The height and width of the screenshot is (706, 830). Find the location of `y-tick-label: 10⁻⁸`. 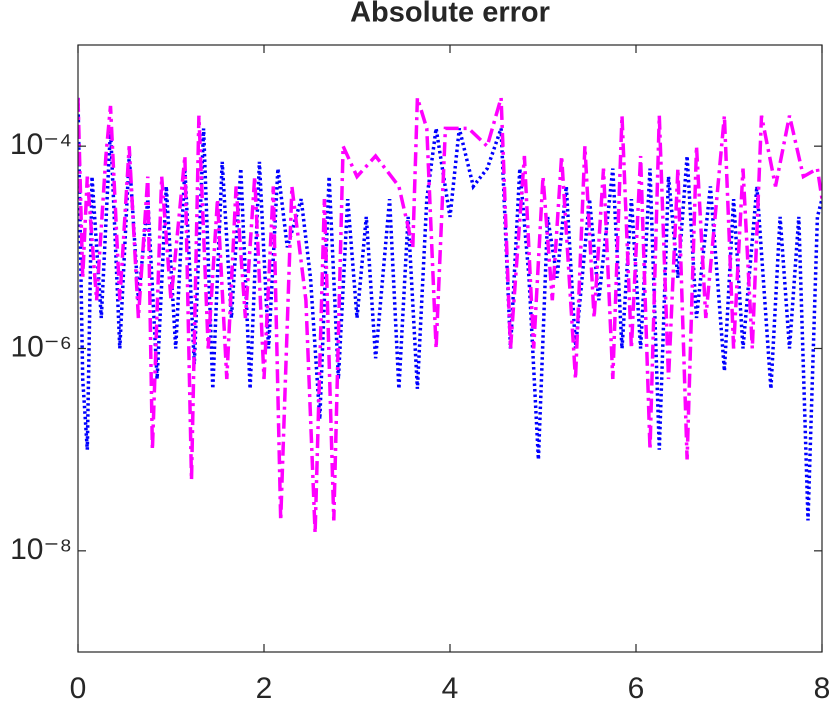

y-tick-label: 10⁻⁸ is located at coordinates (41, 549).